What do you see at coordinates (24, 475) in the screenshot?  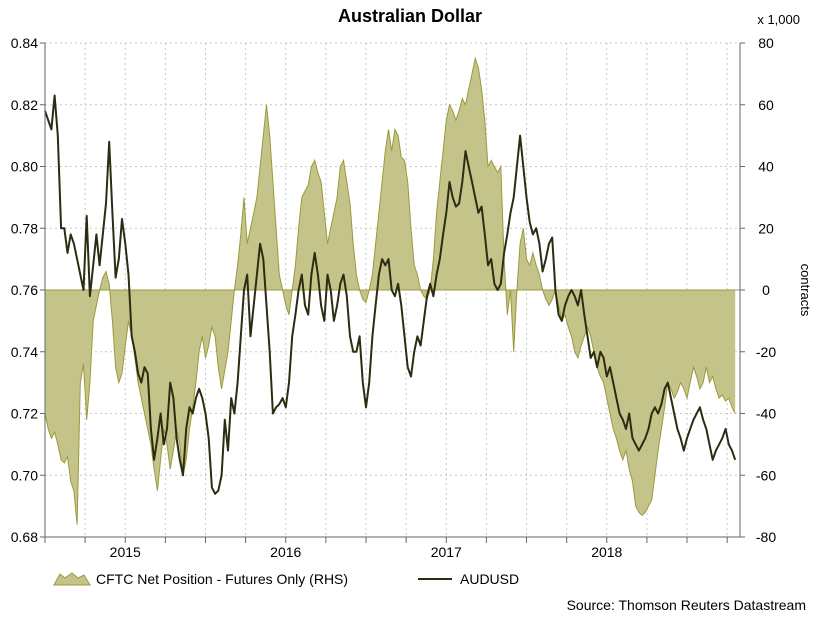 I see `left-tick-label: 0.70` at bounding box center [24, 475].